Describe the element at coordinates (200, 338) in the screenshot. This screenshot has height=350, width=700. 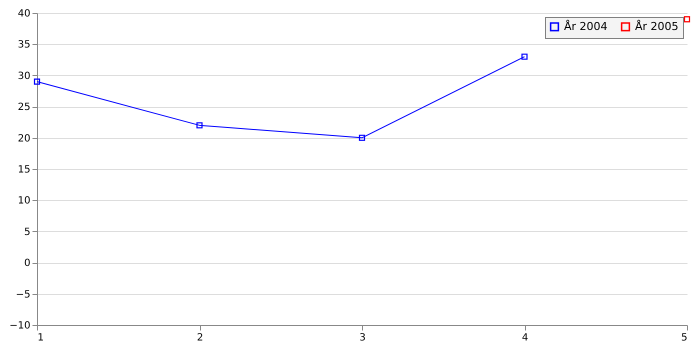
I see `x-tick-label: 2` at that location.